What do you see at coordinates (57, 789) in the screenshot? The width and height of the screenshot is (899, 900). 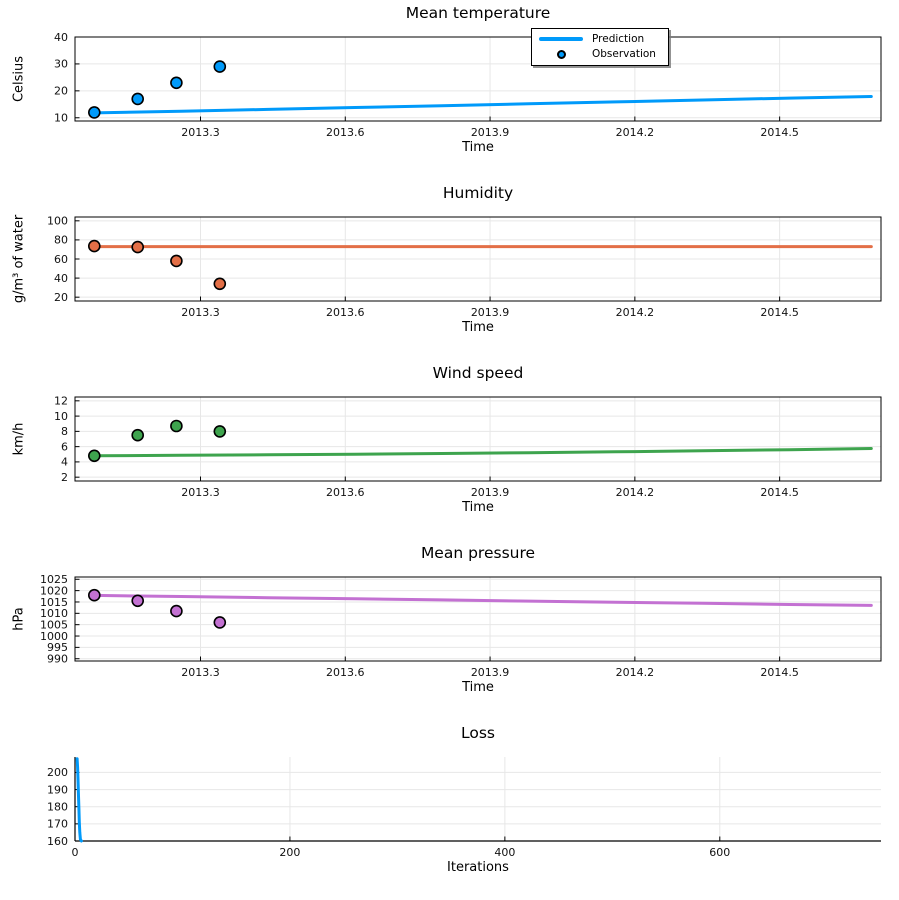 I see `svg-text: 190` at bounding box center [57, 789].